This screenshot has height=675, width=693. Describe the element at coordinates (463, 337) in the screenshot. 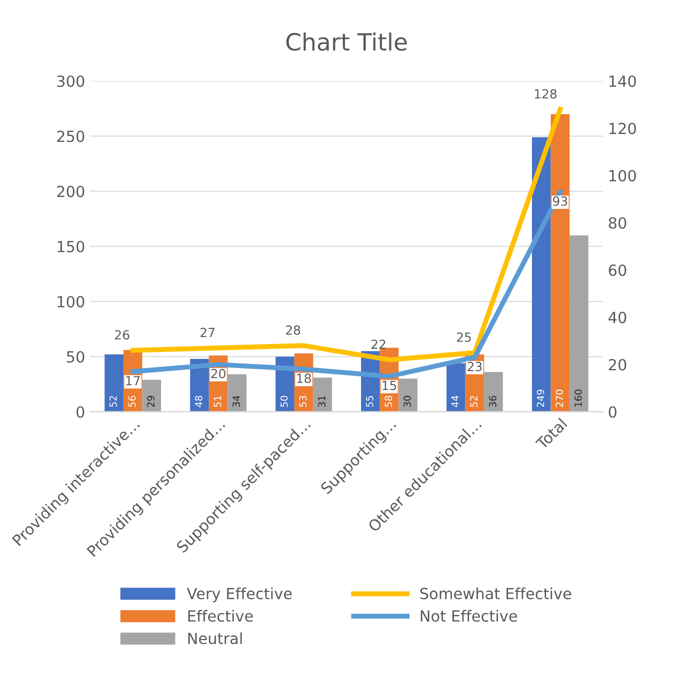

I see `data-label: 25` at that location.